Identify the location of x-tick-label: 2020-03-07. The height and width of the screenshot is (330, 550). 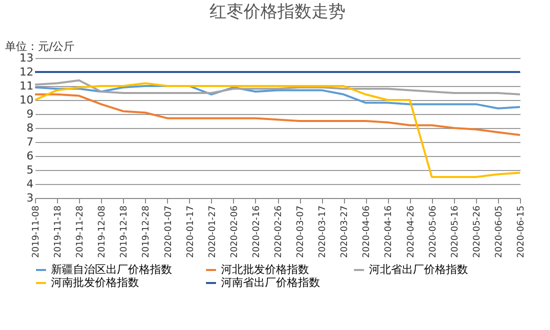
(301, 232).